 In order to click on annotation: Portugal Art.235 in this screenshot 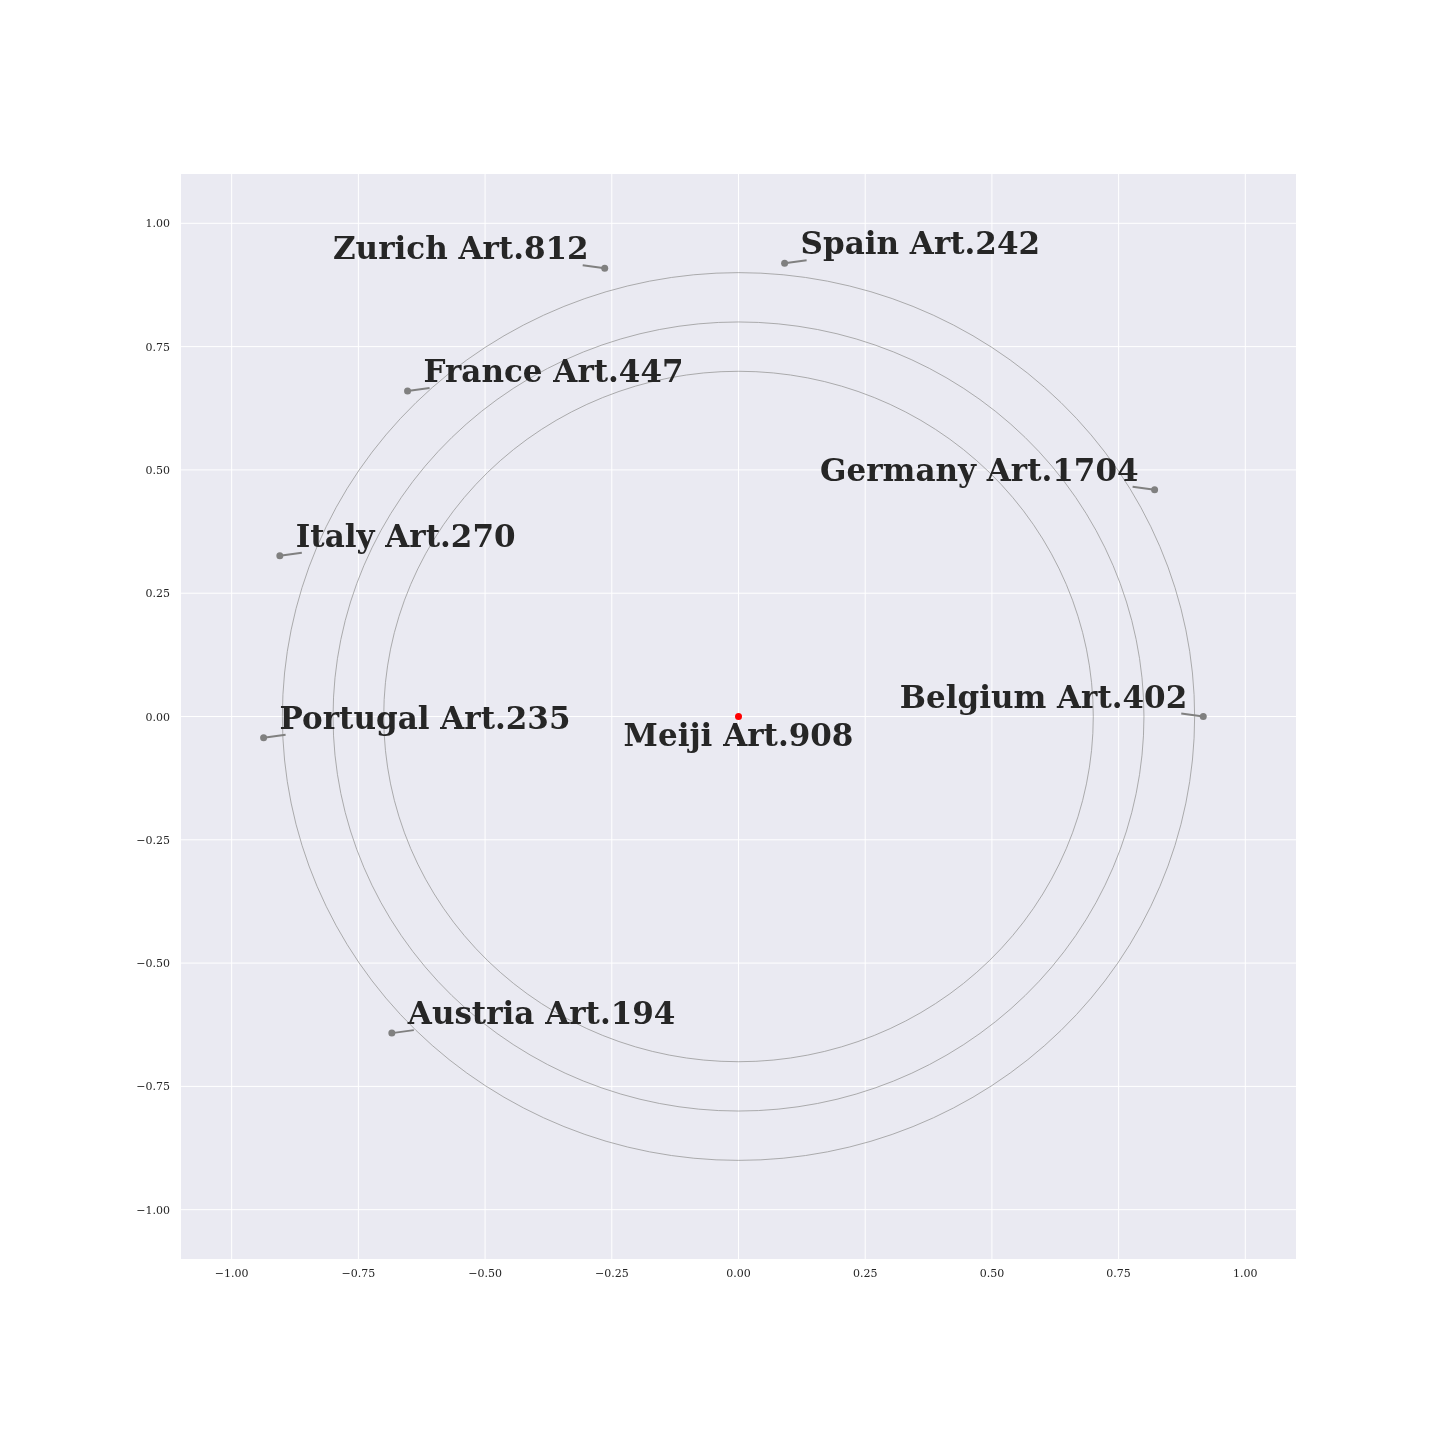, I will do `click(425, 717)`.